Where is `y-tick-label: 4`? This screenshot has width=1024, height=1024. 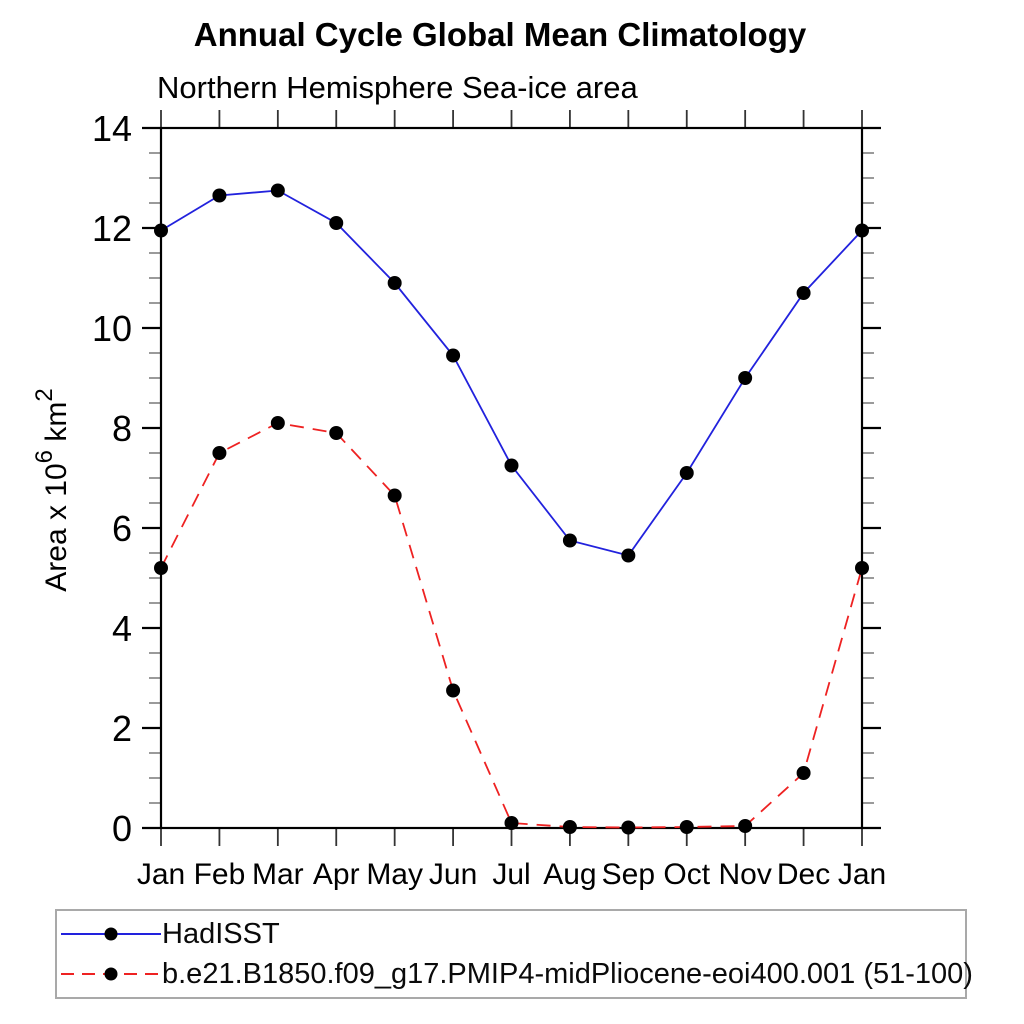
y-tick-label: 4 is located at coordinates (122, 628).